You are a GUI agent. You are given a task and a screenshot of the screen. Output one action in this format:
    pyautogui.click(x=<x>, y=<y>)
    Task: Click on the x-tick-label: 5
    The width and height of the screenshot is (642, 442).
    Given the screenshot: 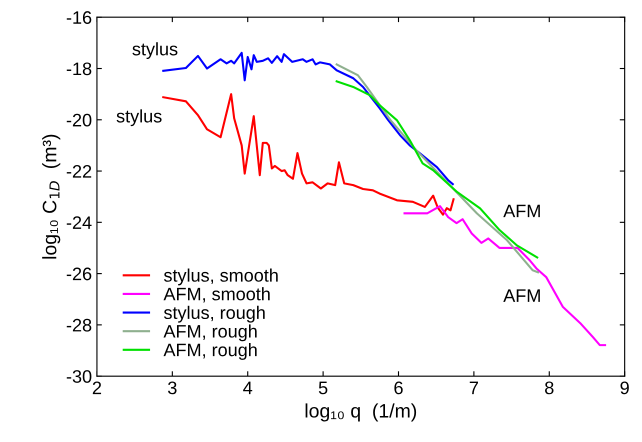 What is the action you would take?
    pyautogui.click(x=323, y=388)
    